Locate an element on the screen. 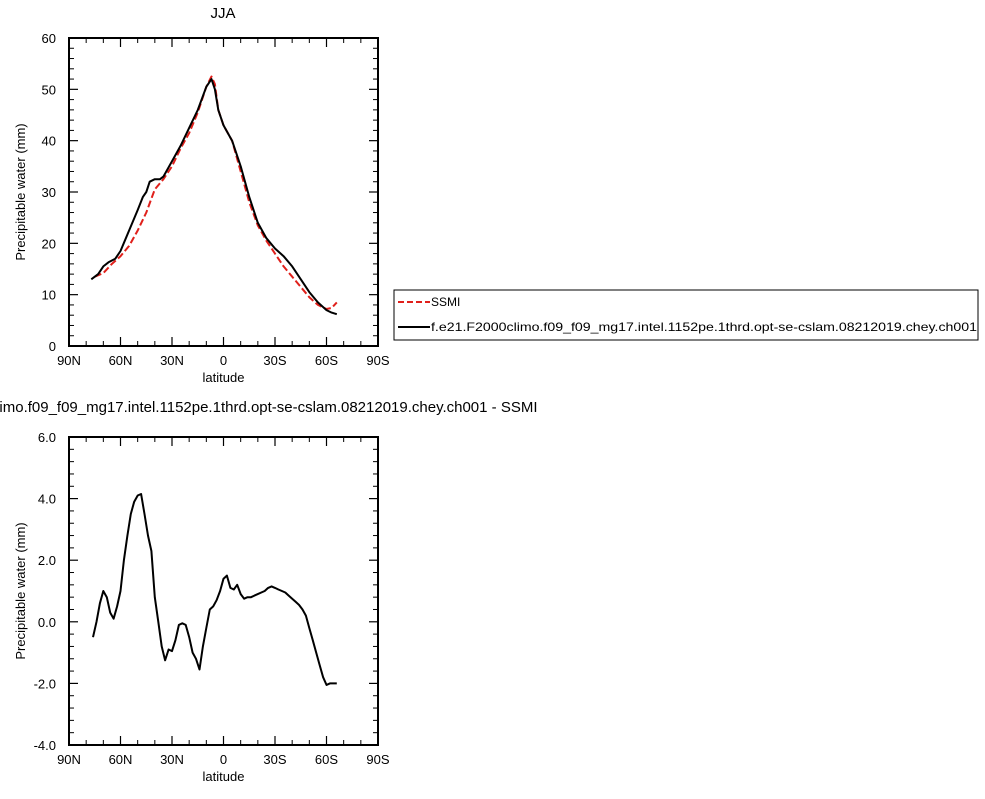  bottom-xtick-label: 60S is located at coordinates (326, 759).